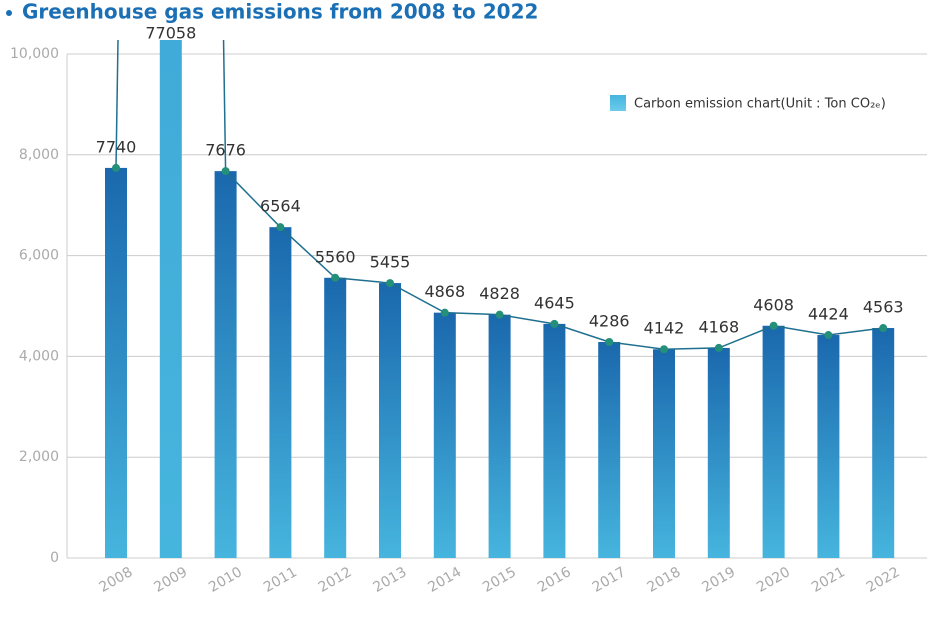 The height and width of the screenshot is (618, 937). I want to click on value-label: 7740, so click(116, 146).